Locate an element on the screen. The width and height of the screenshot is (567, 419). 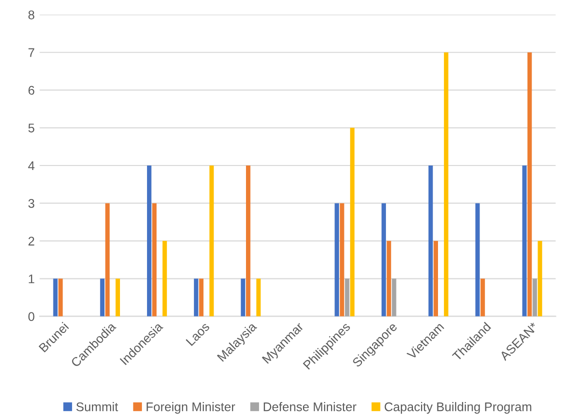
legend-label: Defense Minister is located at coordinates (310, 407).